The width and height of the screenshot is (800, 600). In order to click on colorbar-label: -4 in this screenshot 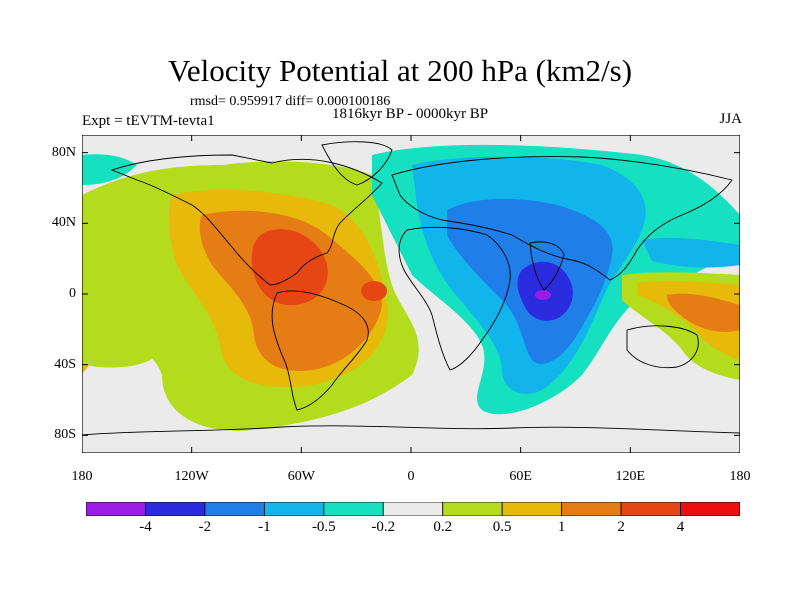, I will do `click(145, 527)`.